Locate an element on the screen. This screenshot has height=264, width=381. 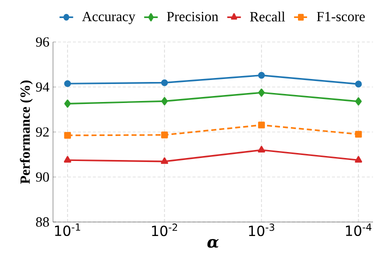
x-axis-title: α is located at coordinates (213, 243).